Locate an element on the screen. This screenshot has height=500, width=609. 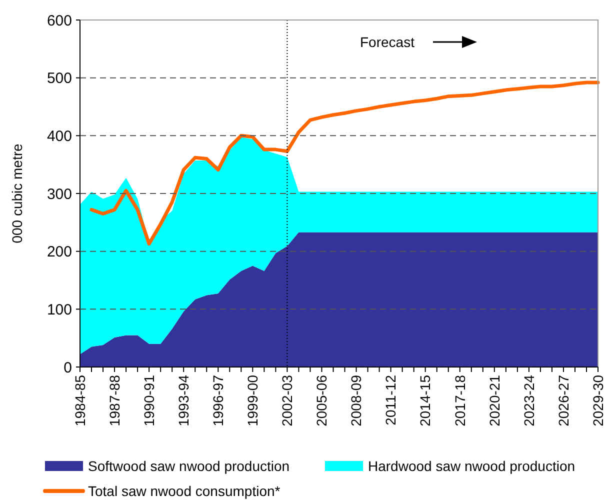
x-tick-label: 2002-03 is located at coordinates (287, 400).